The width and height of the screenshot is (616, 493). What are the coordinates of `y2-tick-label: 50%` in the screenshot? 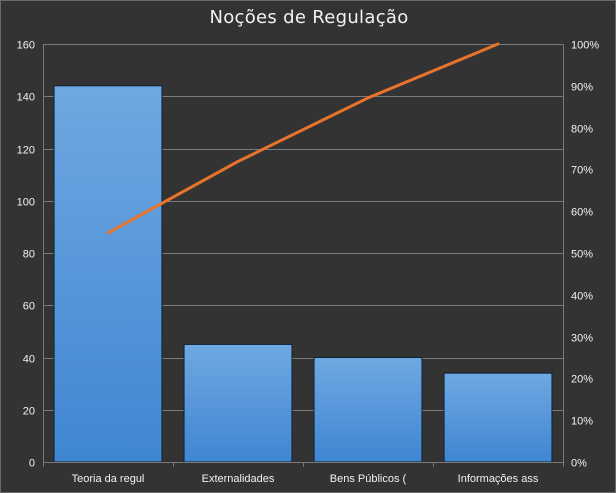 It's located at (582, 255).